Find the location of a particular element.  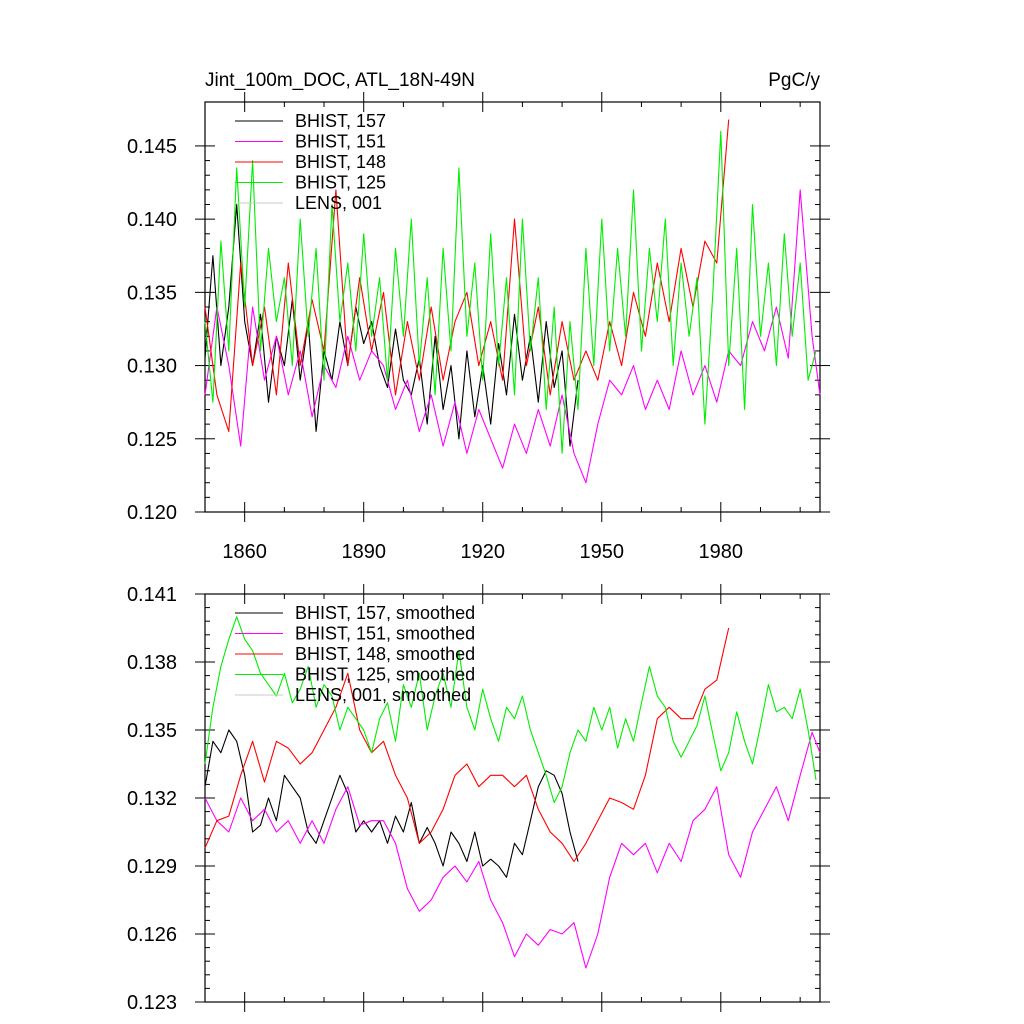

y-tick-label: 0.141 is located at coordinates (152, 595).